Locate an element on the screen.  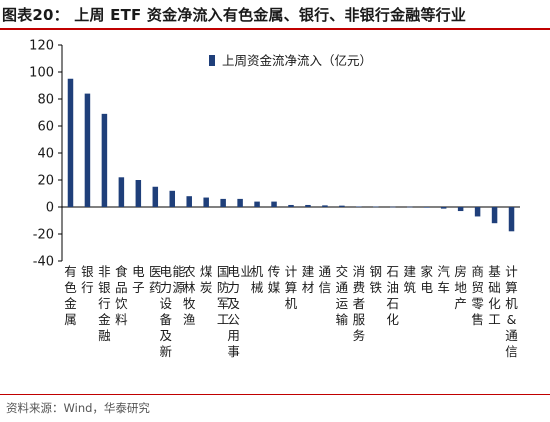
x-tick-label: 家电 is located at coordinates (426, 279).